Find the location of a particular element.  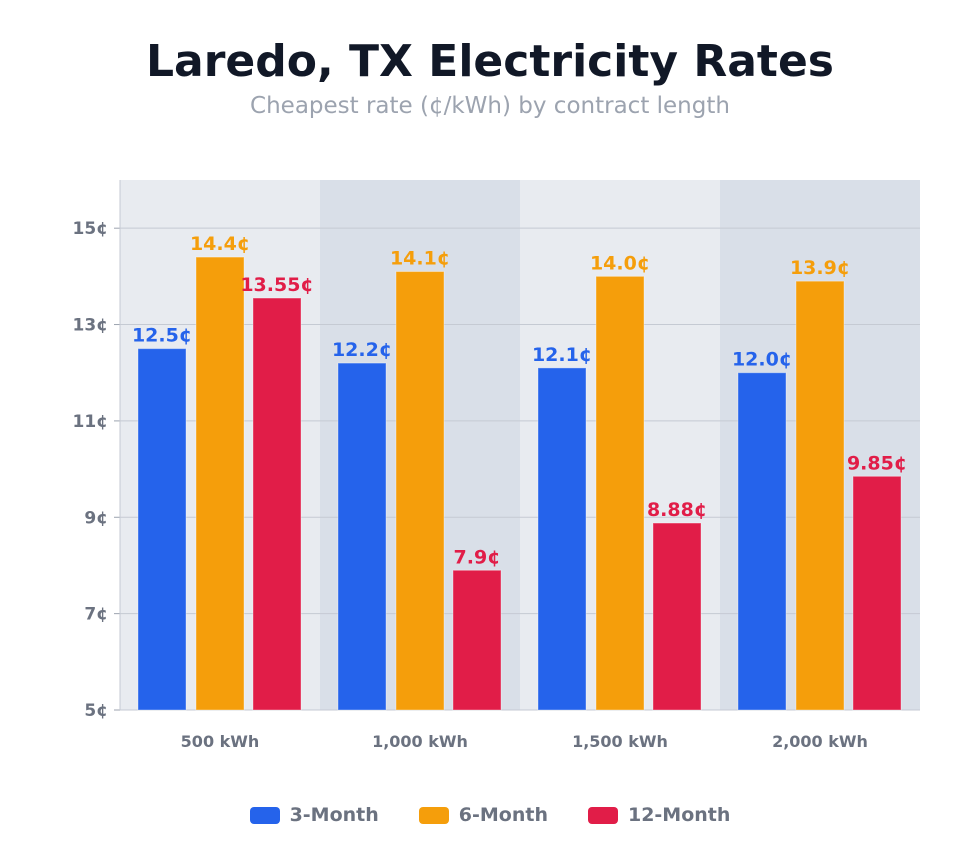

data-label: 12.1¢ is located at coordinates (562, 355).